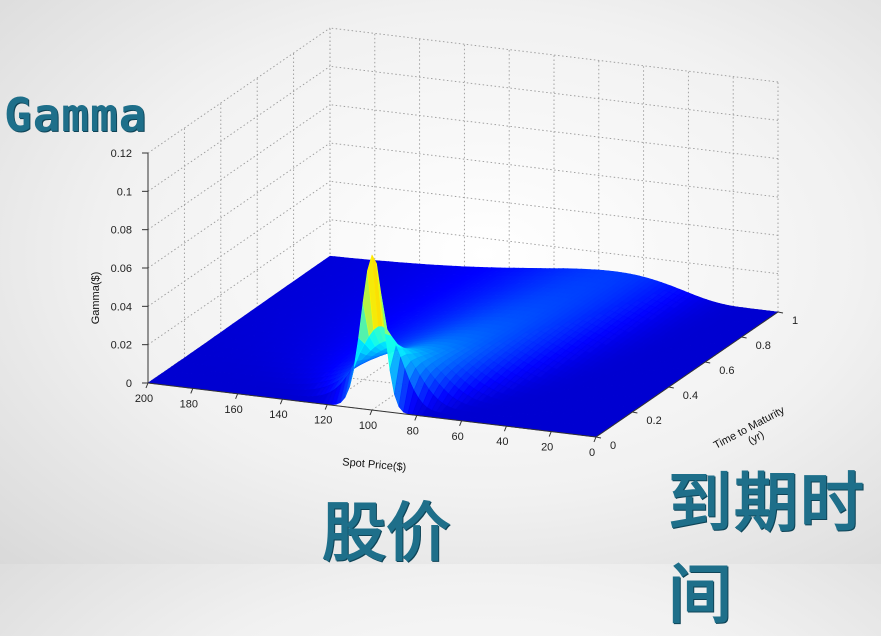 The height and width of the screenshot is (636, 881). I want to click on y-tick-label: 0.2, so click(653, 421).